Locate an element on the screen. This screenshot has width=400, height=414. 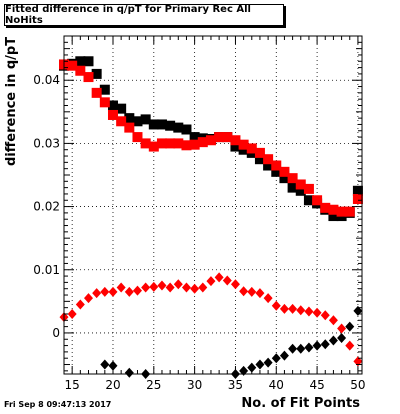
x-tick-label: 20 is located at coordinates (112, 385).